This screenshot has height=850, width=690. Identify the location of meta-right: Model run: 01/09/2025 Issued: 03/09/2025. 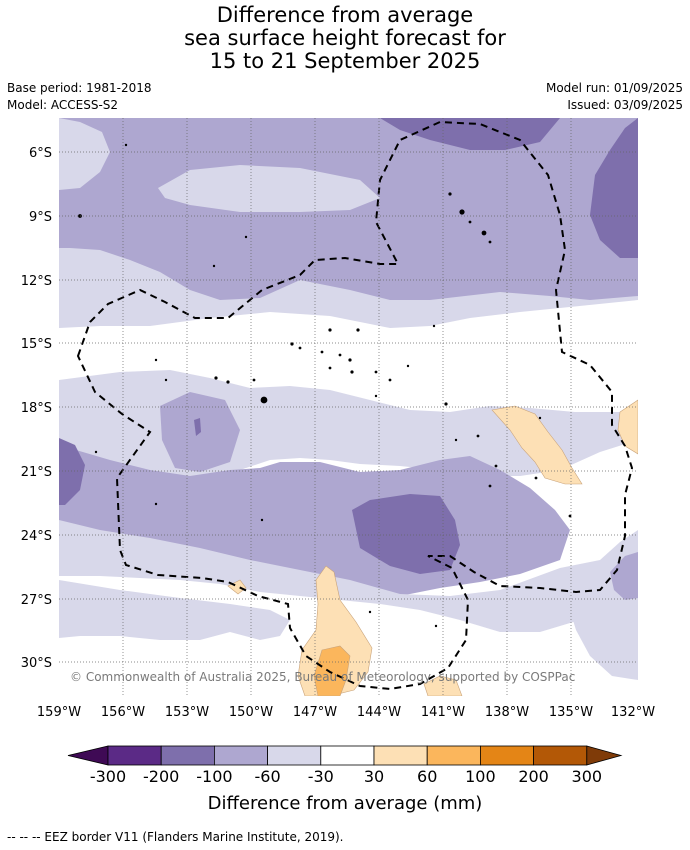
(614, 98).